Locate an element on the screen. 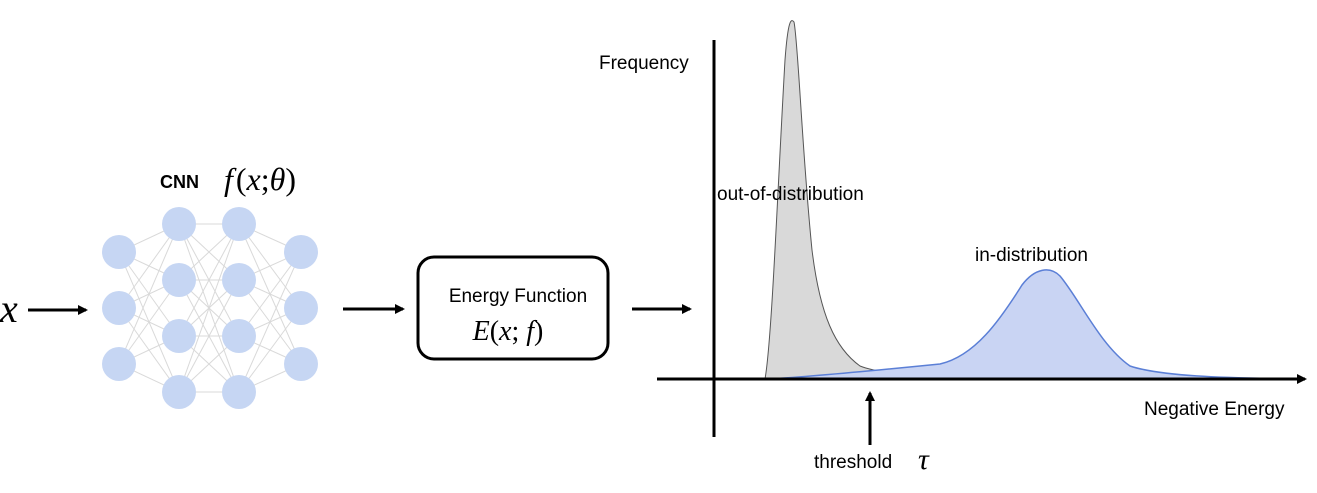  energy-formula-close-paren: ) is located at coordinates (538, 331).